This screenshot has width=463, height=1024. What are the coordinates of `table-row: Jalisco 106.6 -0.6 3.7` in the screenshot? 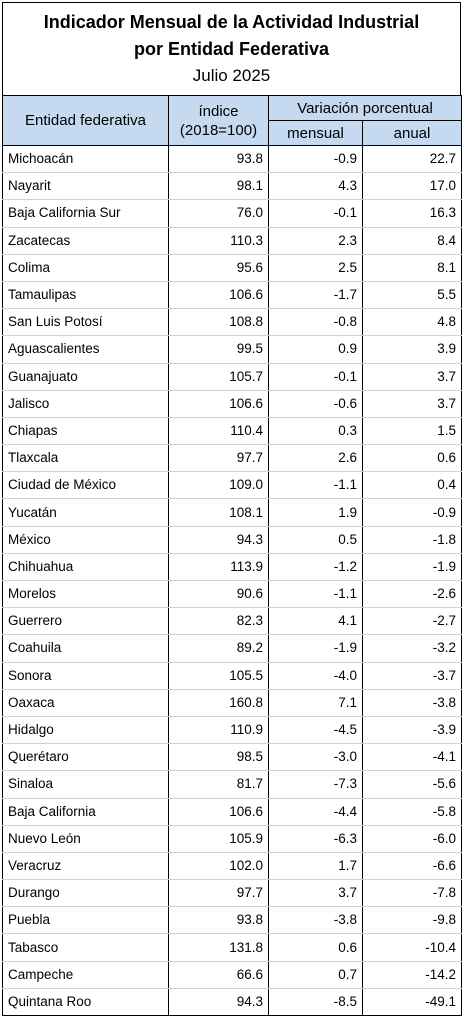 It's located at (232, 404).